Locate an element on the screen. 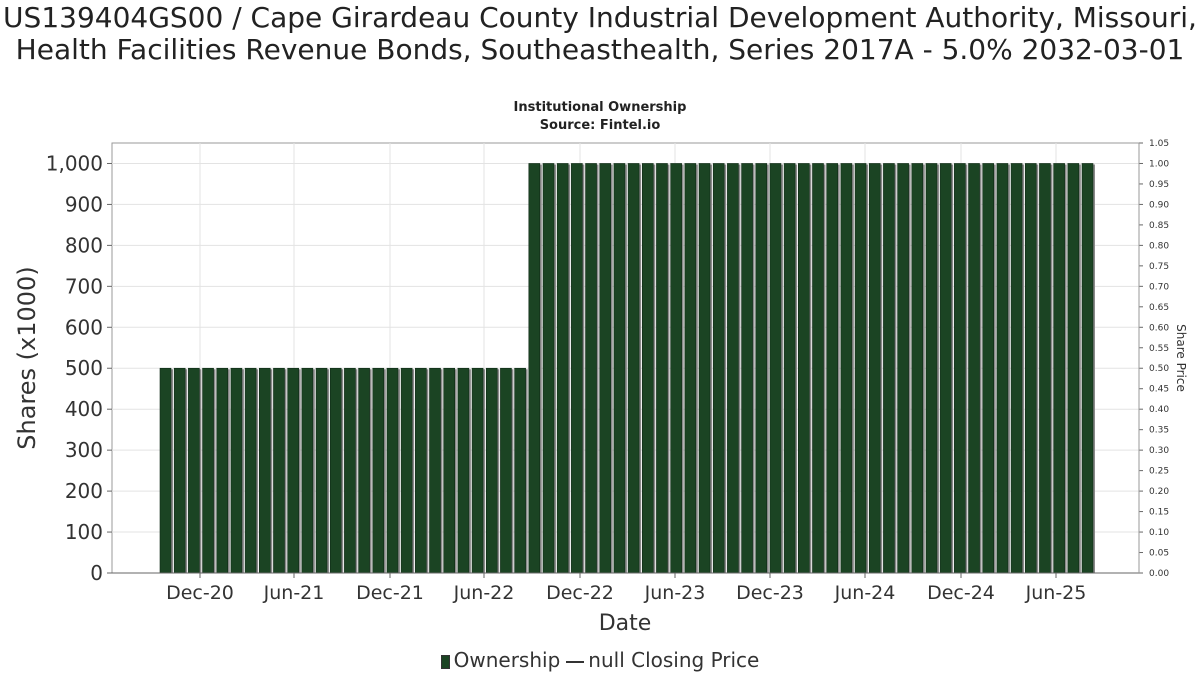 The height and width of the screenshot is (675, 1200). legend: Ownership null Closing Price is located at coordinates (600, 660).